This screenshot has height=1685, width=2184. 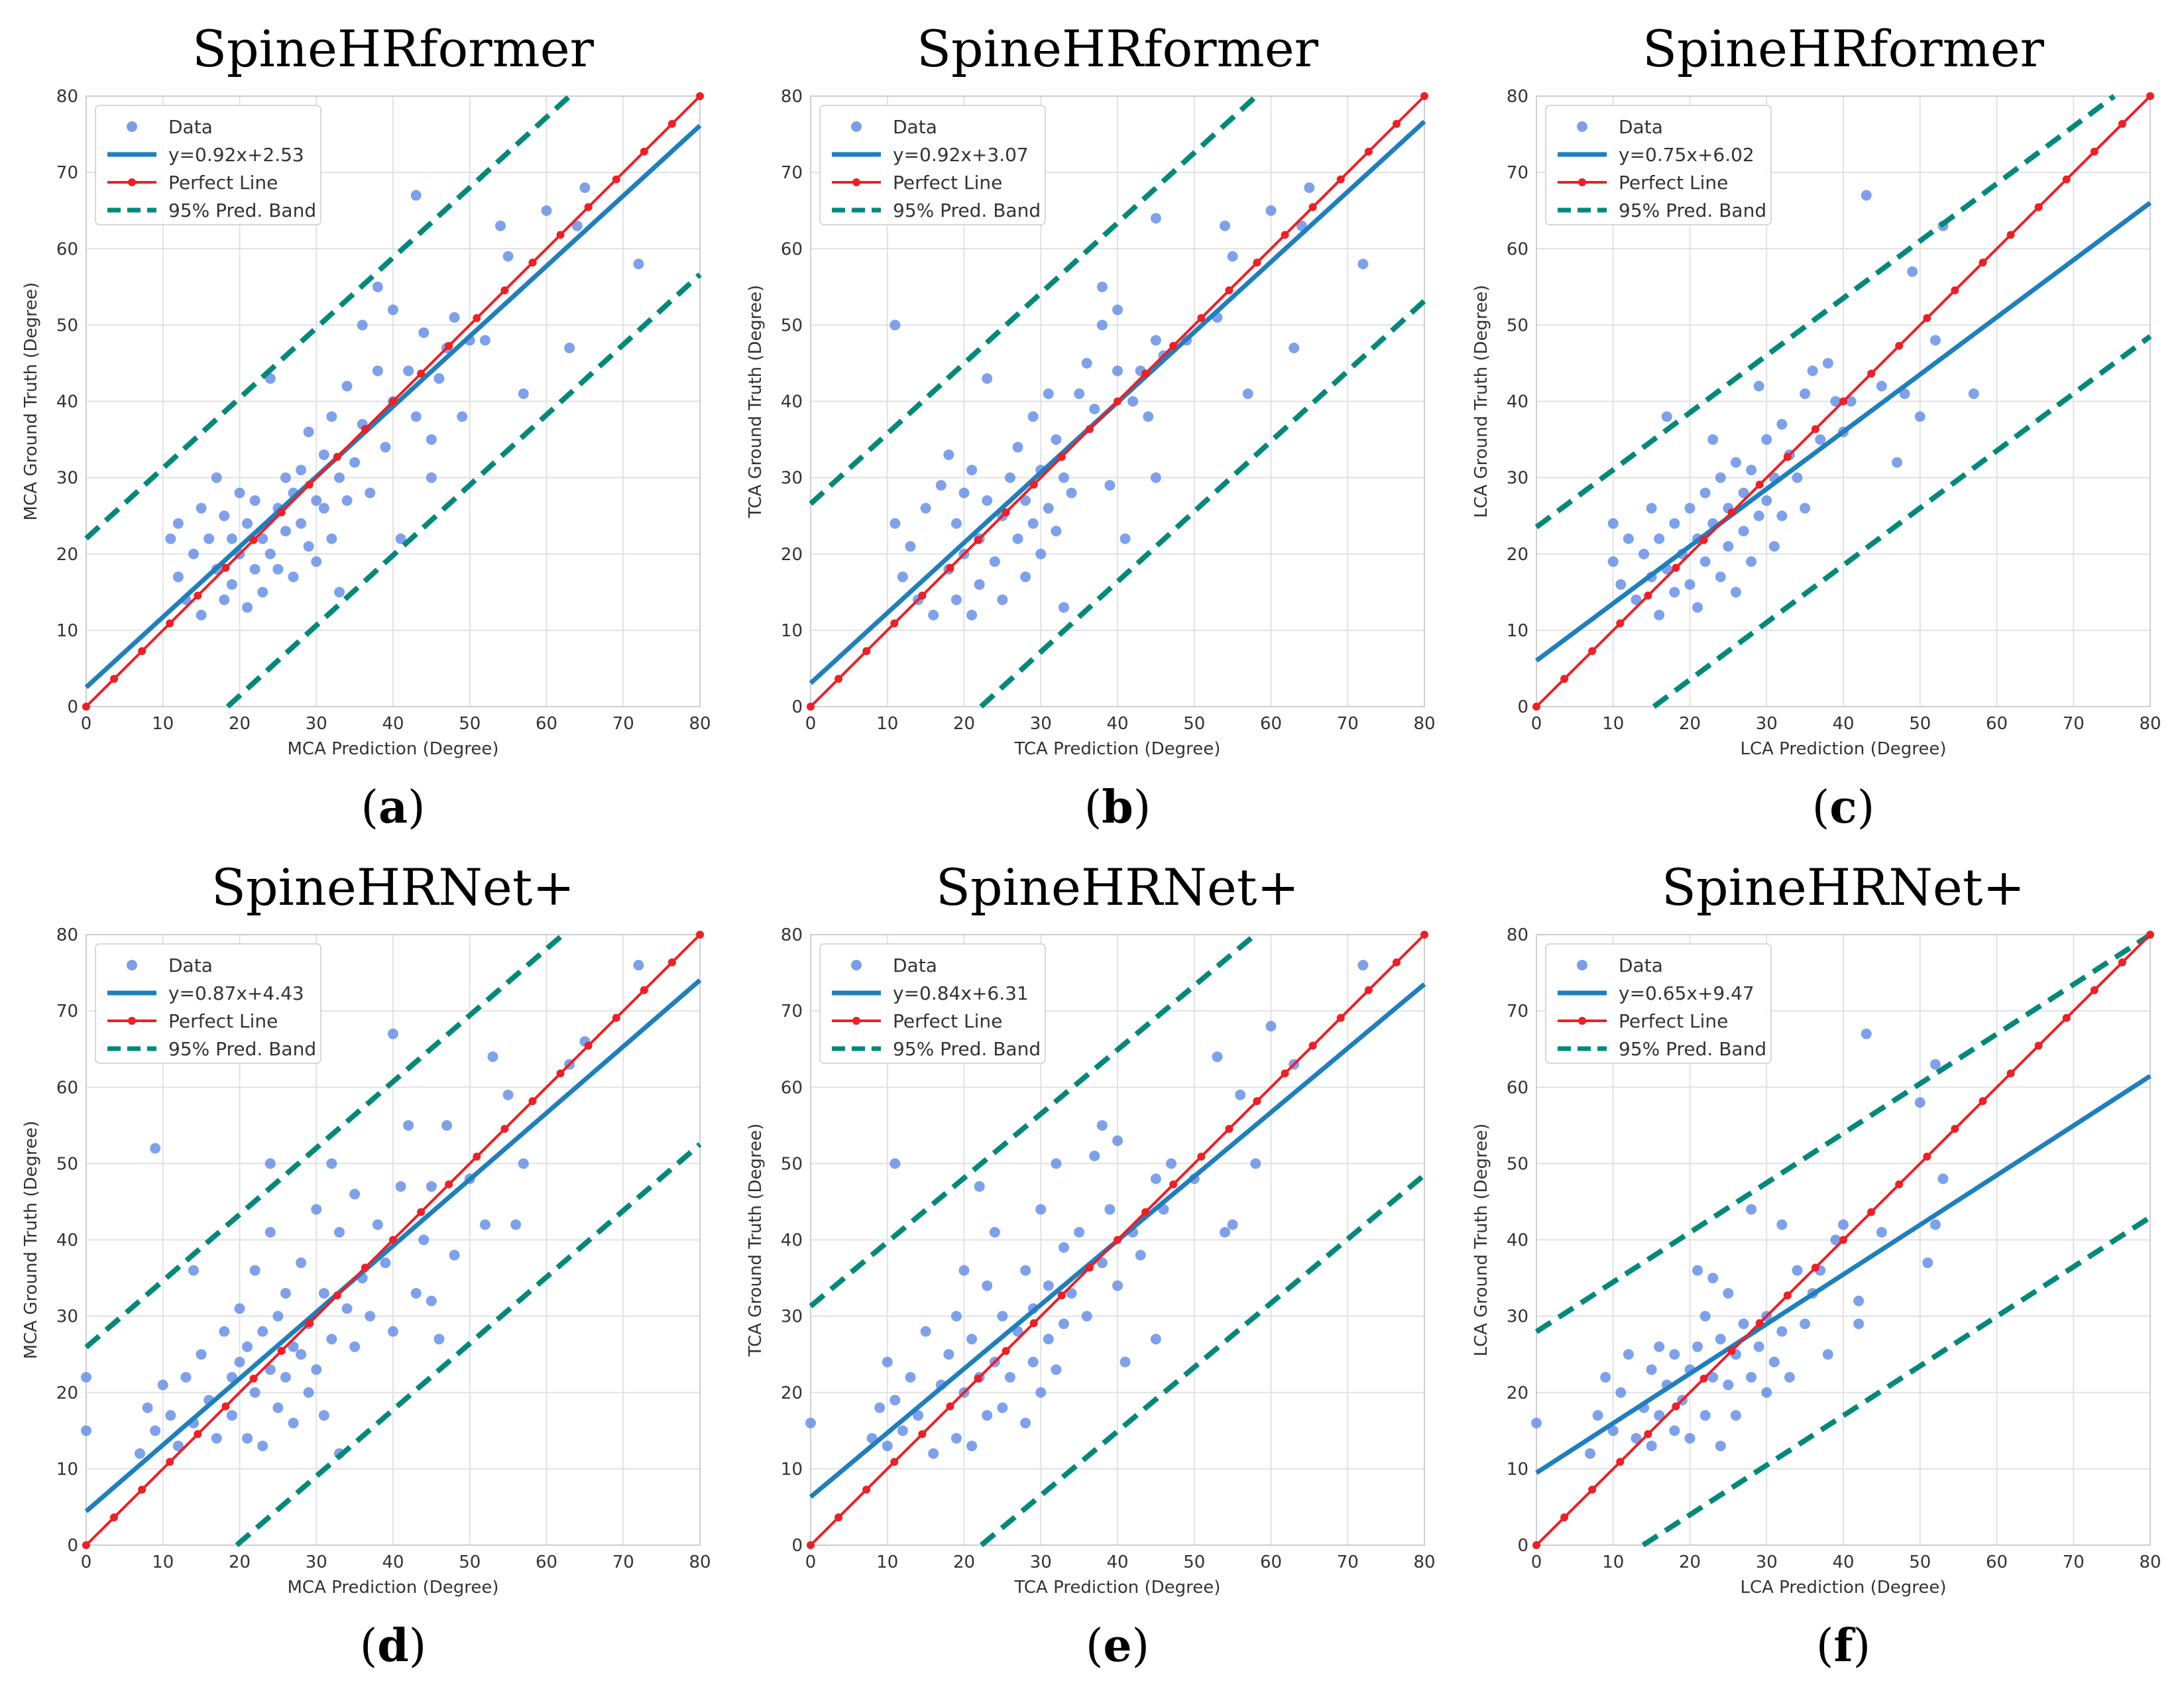 I want to click on panel-label-close-paren: ), so click(x=1866, y=808).